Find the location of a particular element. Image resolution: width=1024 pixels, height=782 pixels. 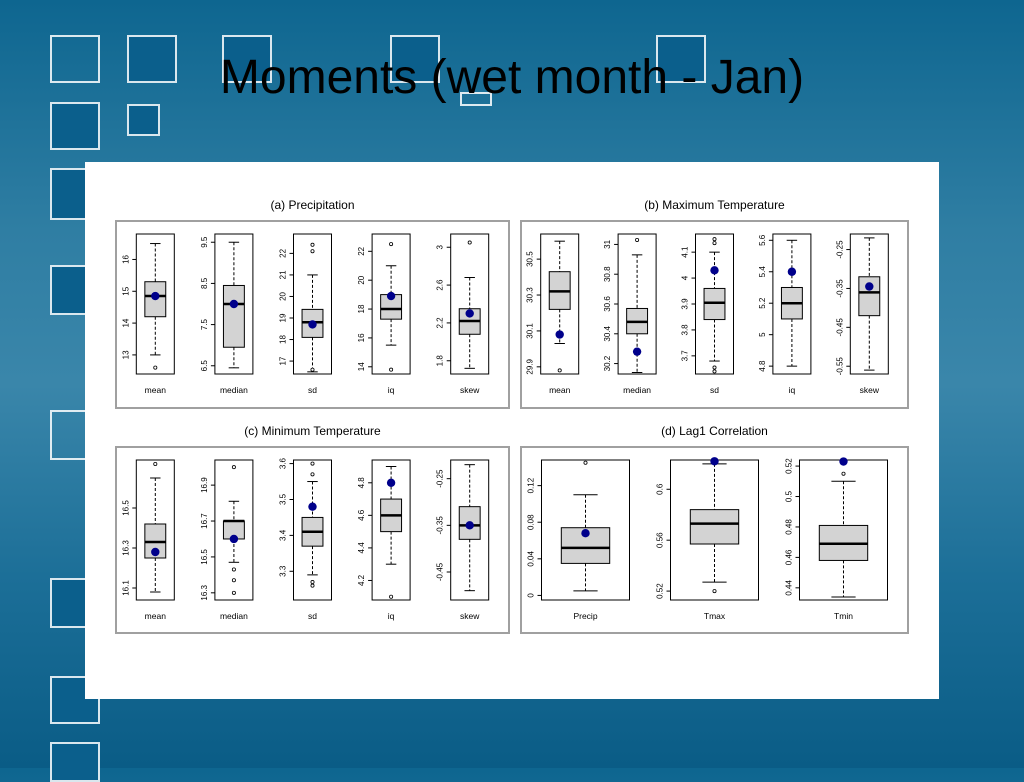

tick-label: 16.7 is located at coordinates (204, 521).